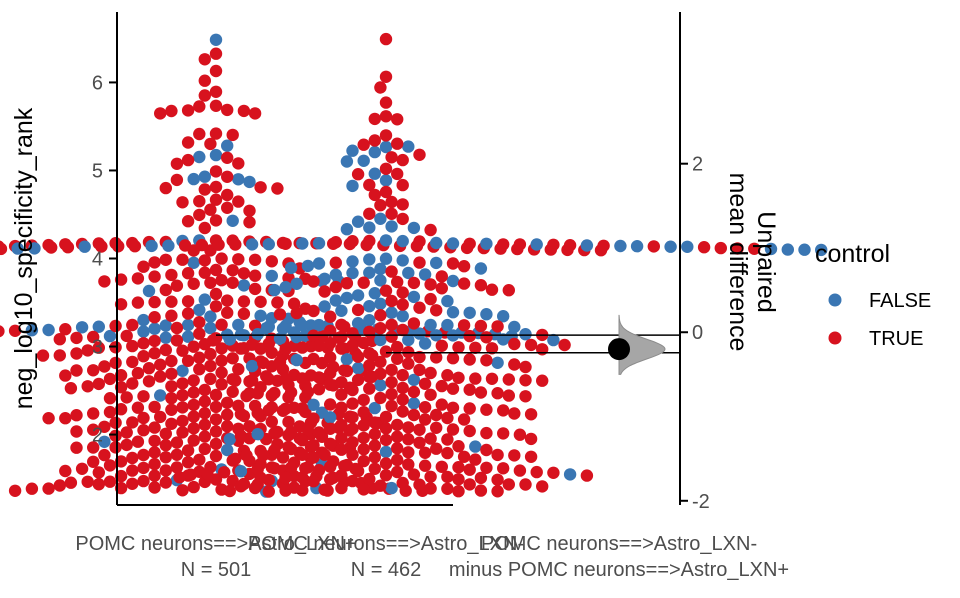 The image size is (960, 598). What do you see at coordinates (97, 260) in the screenshot?
I see `left-y-tick-label: 4` at bounding box center [97, 260].